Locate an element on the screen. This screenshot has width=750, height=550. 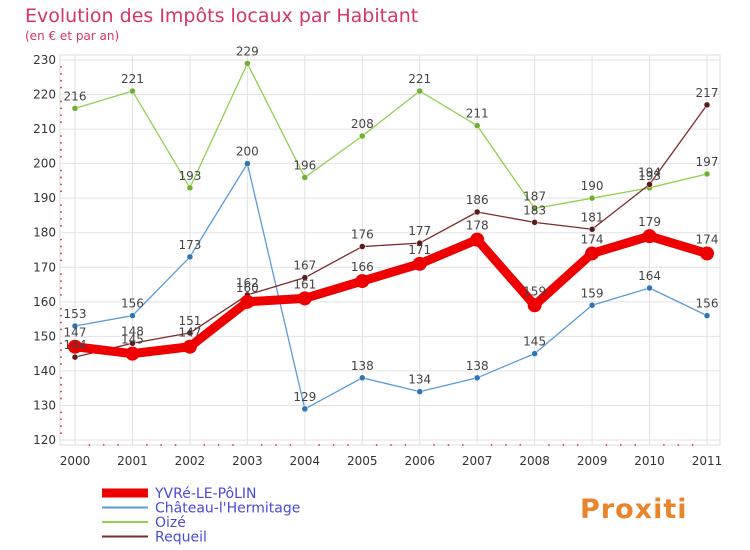
chart-subtitle: (en € et par an) is located at coordinates (72, 36).